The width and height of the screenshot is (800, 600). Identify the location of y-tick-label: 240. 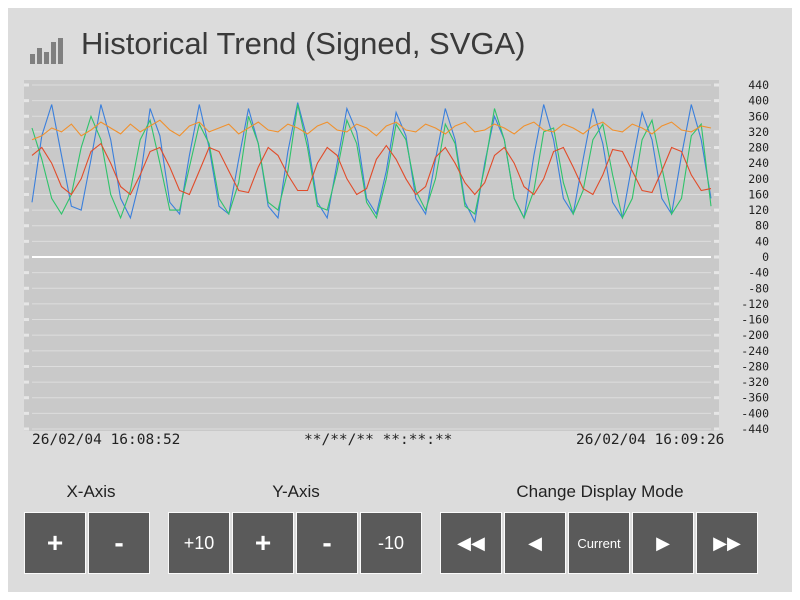
(758, 163).